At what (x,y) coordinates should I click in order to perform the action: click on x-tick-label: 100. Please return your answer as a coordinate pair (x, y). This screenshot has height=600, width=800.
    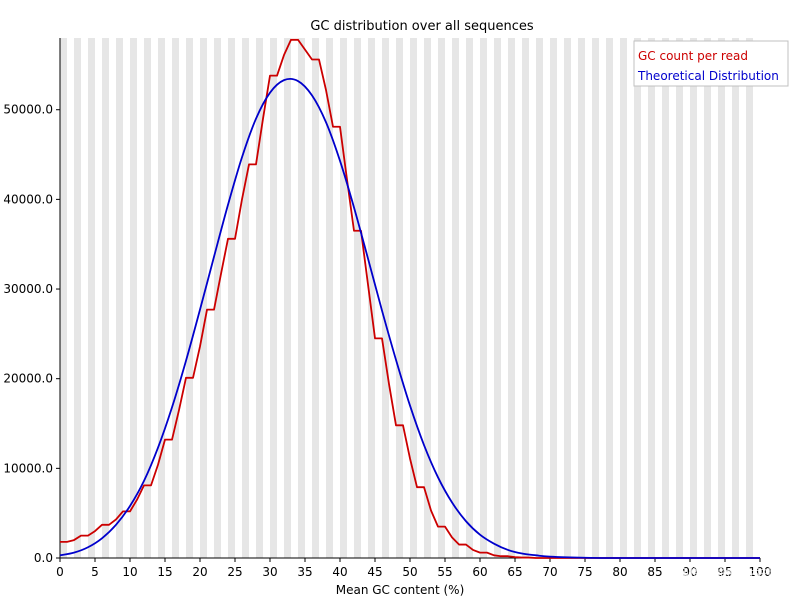
    Looking at the image, I should click on (760, 572).